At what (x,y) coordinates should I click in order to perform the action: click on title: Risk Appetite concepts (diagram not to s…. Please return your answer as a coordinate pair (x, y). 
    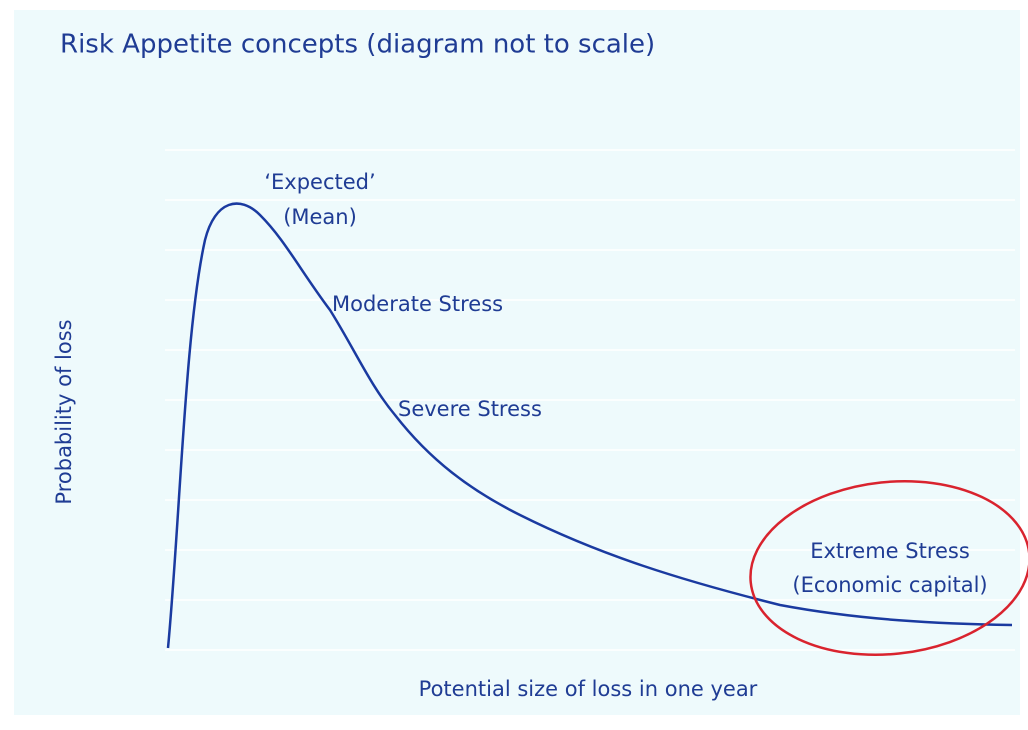
    Looking at the image, I should click on (357, 45).